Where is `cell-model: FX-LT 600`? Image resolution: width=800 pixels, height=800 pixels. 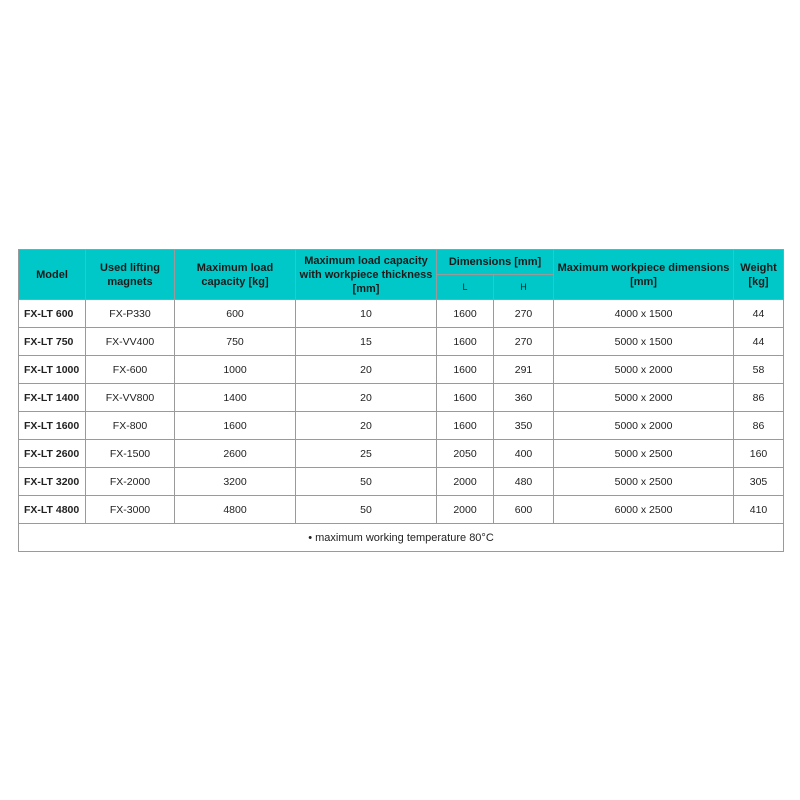 cell-model: FX-LT 600 is located at coordinates (52, 313).